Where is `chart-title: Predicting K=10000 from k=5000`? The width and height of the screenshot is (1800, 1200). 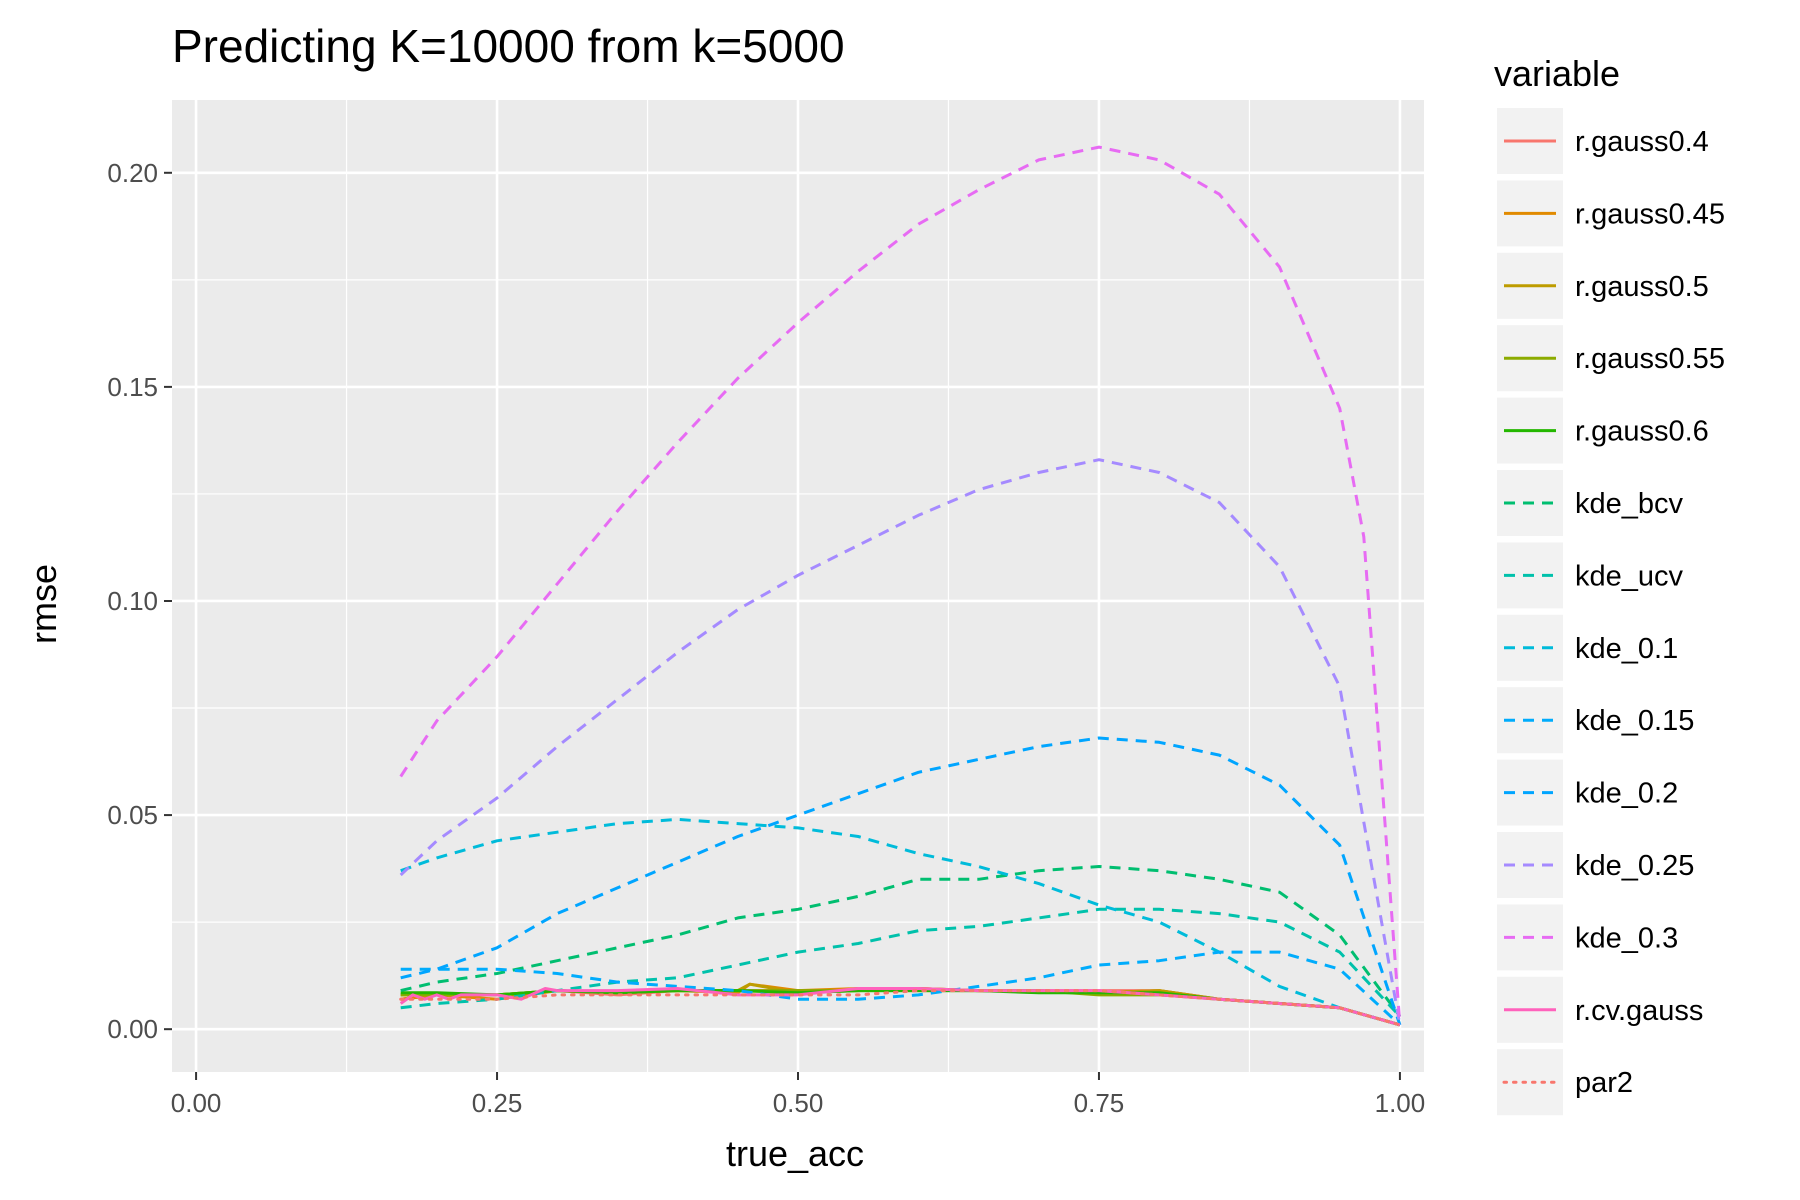 chart-title: Predicting K=10000 from k=5000 is located at coordinates (508, 46).